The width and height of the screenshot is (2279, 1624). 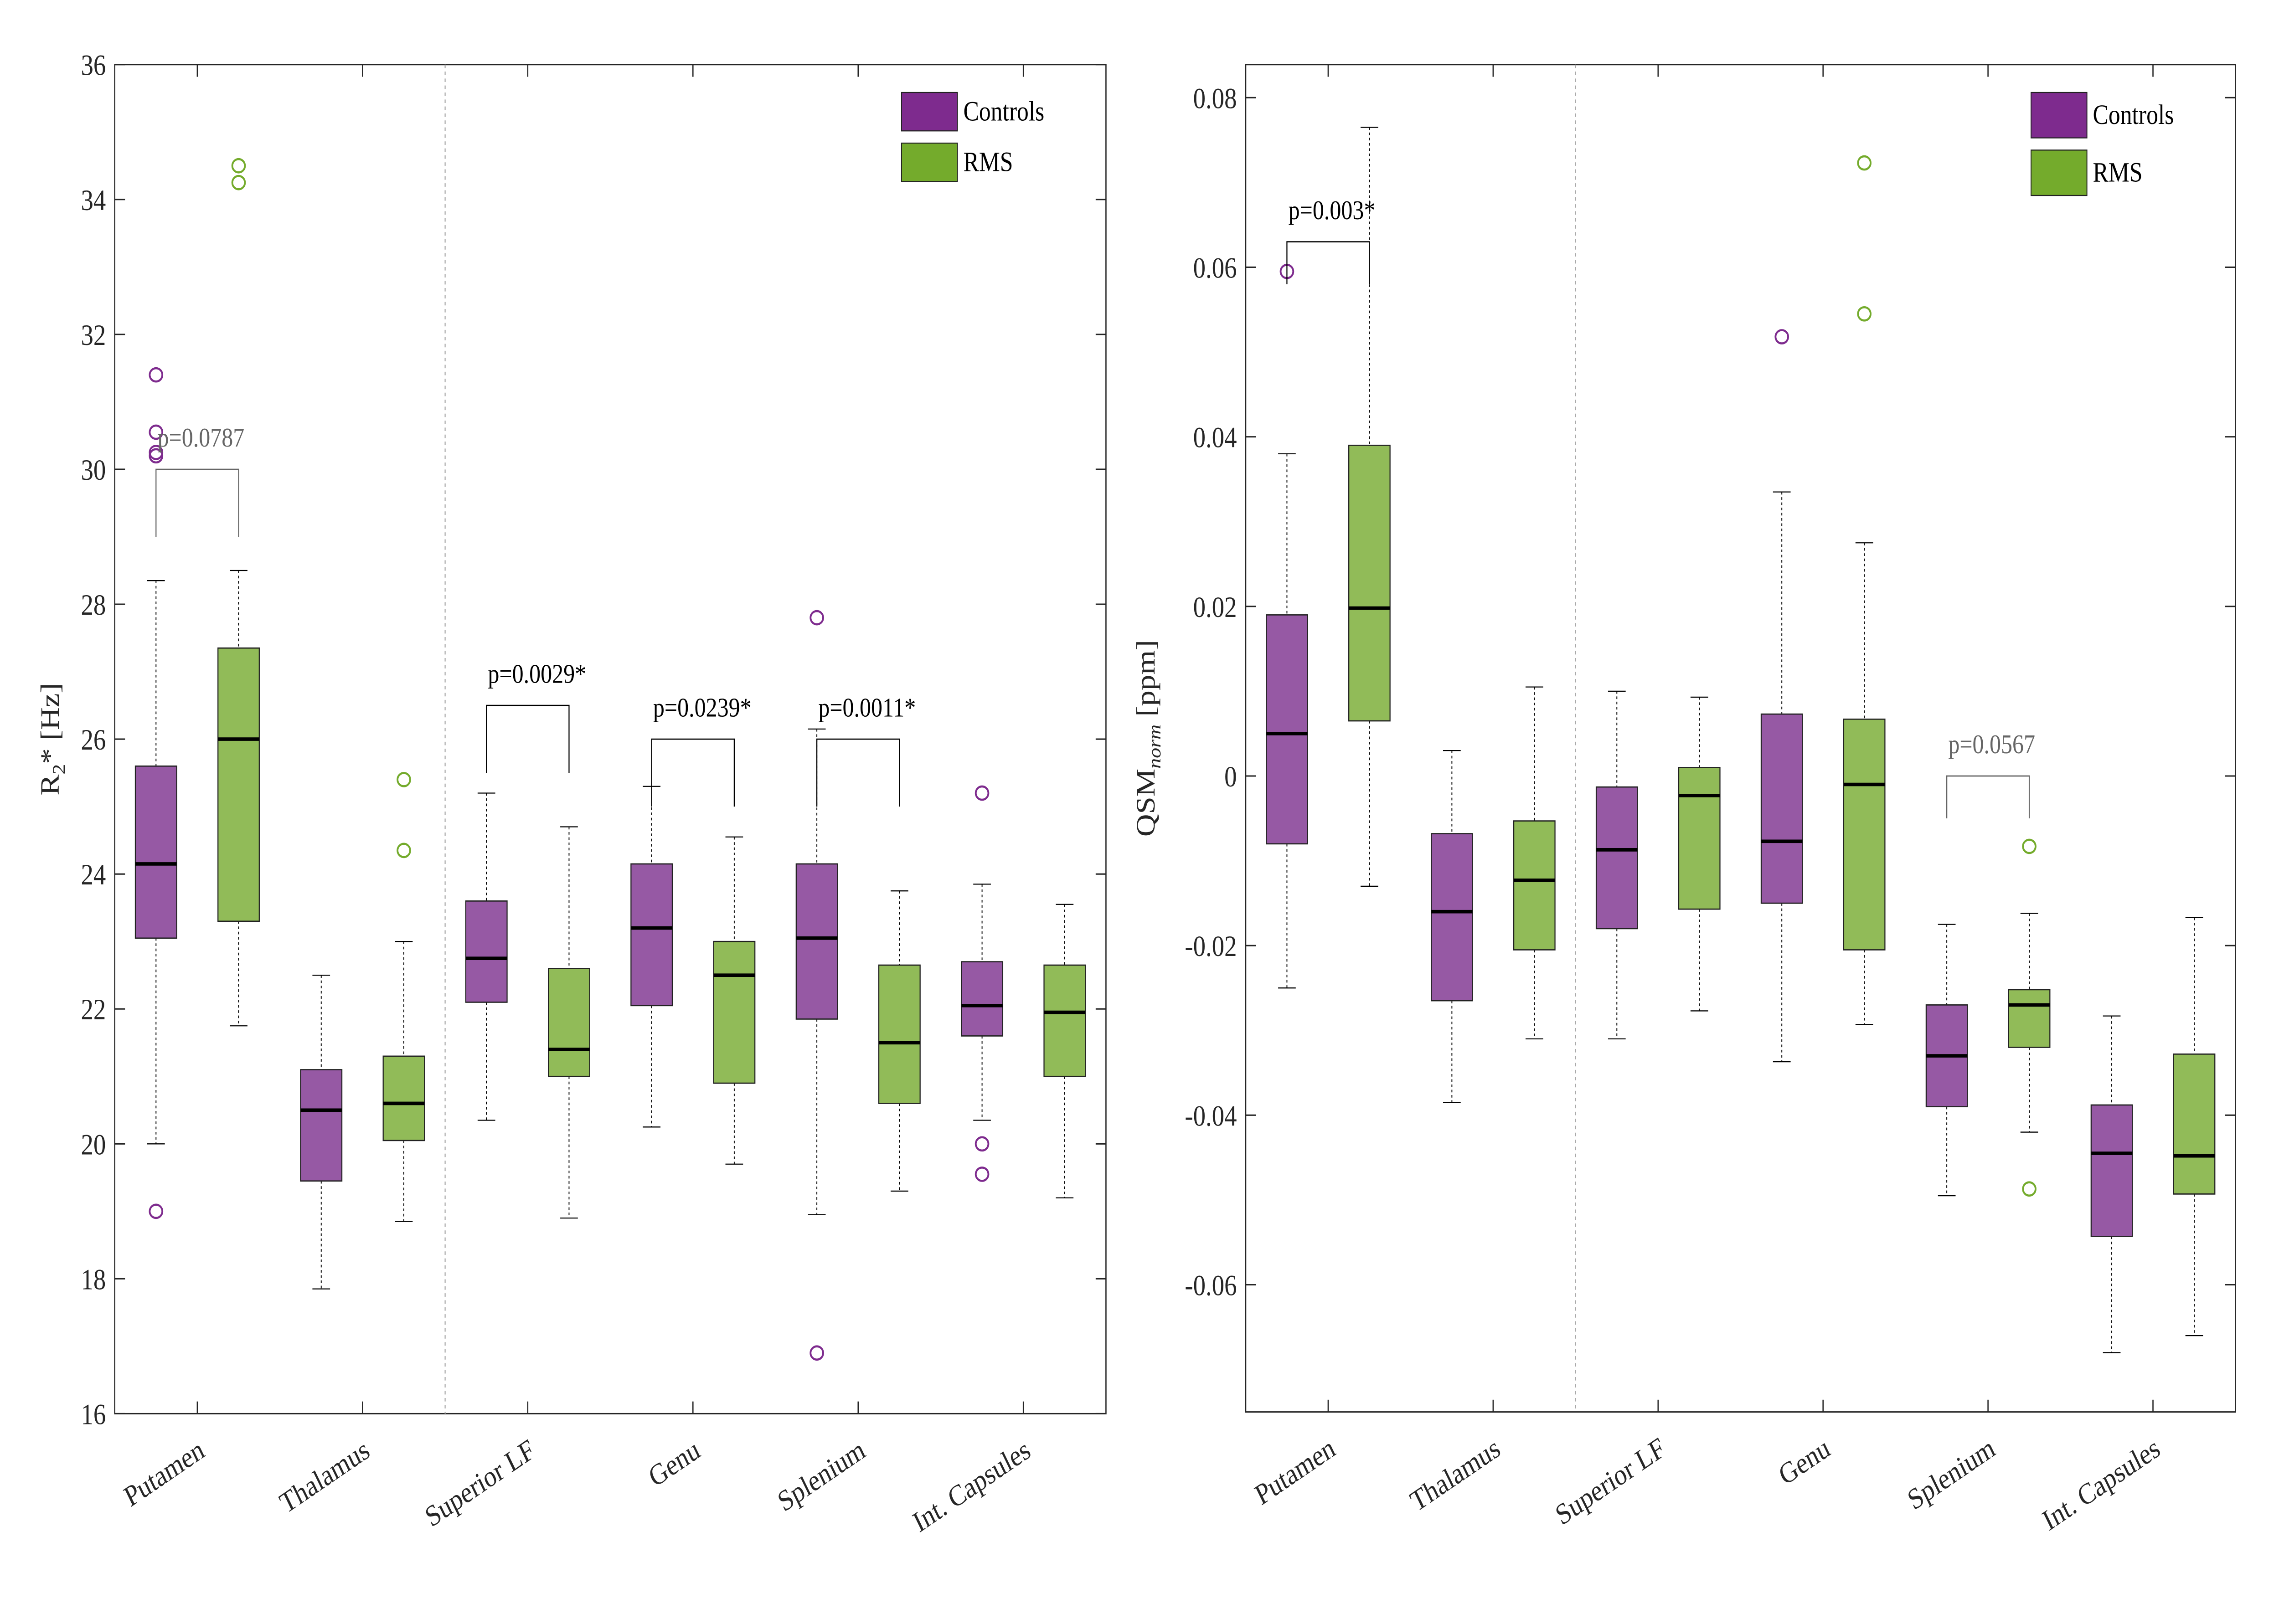 I want to click on y-tick-label: 36, so click(x=93, y=65).